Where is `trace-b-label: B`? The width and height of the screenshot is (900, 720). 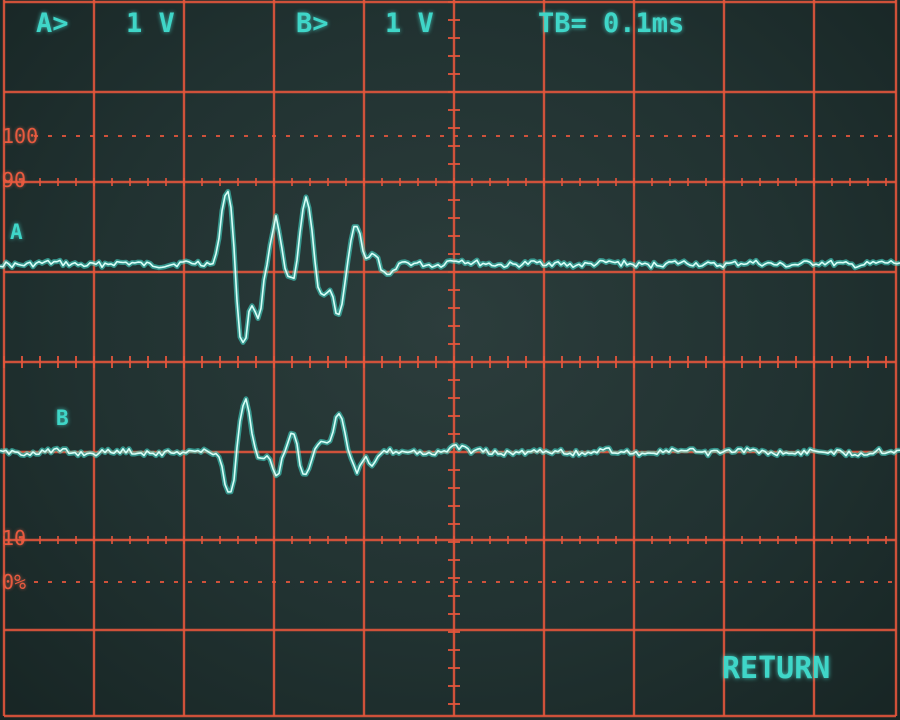 trace-b-label: B is located at coordinates (62, 418).